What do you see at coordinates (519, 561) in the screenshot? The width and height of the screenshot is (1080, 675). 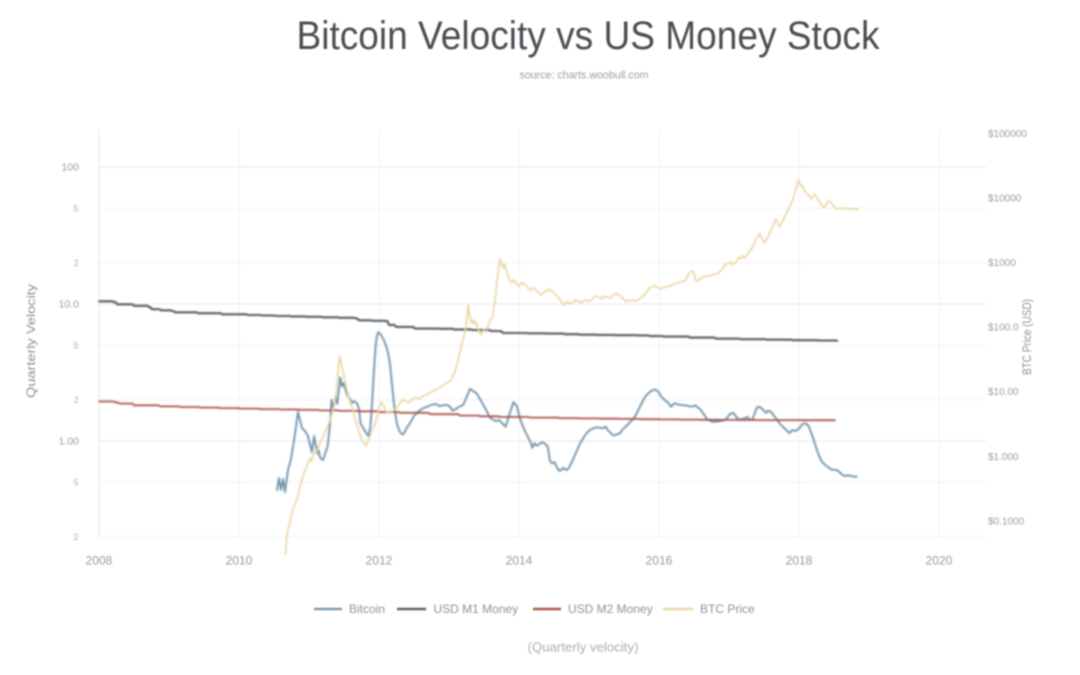 I see `svg-text: 2014` at bounding box center [519, 561].